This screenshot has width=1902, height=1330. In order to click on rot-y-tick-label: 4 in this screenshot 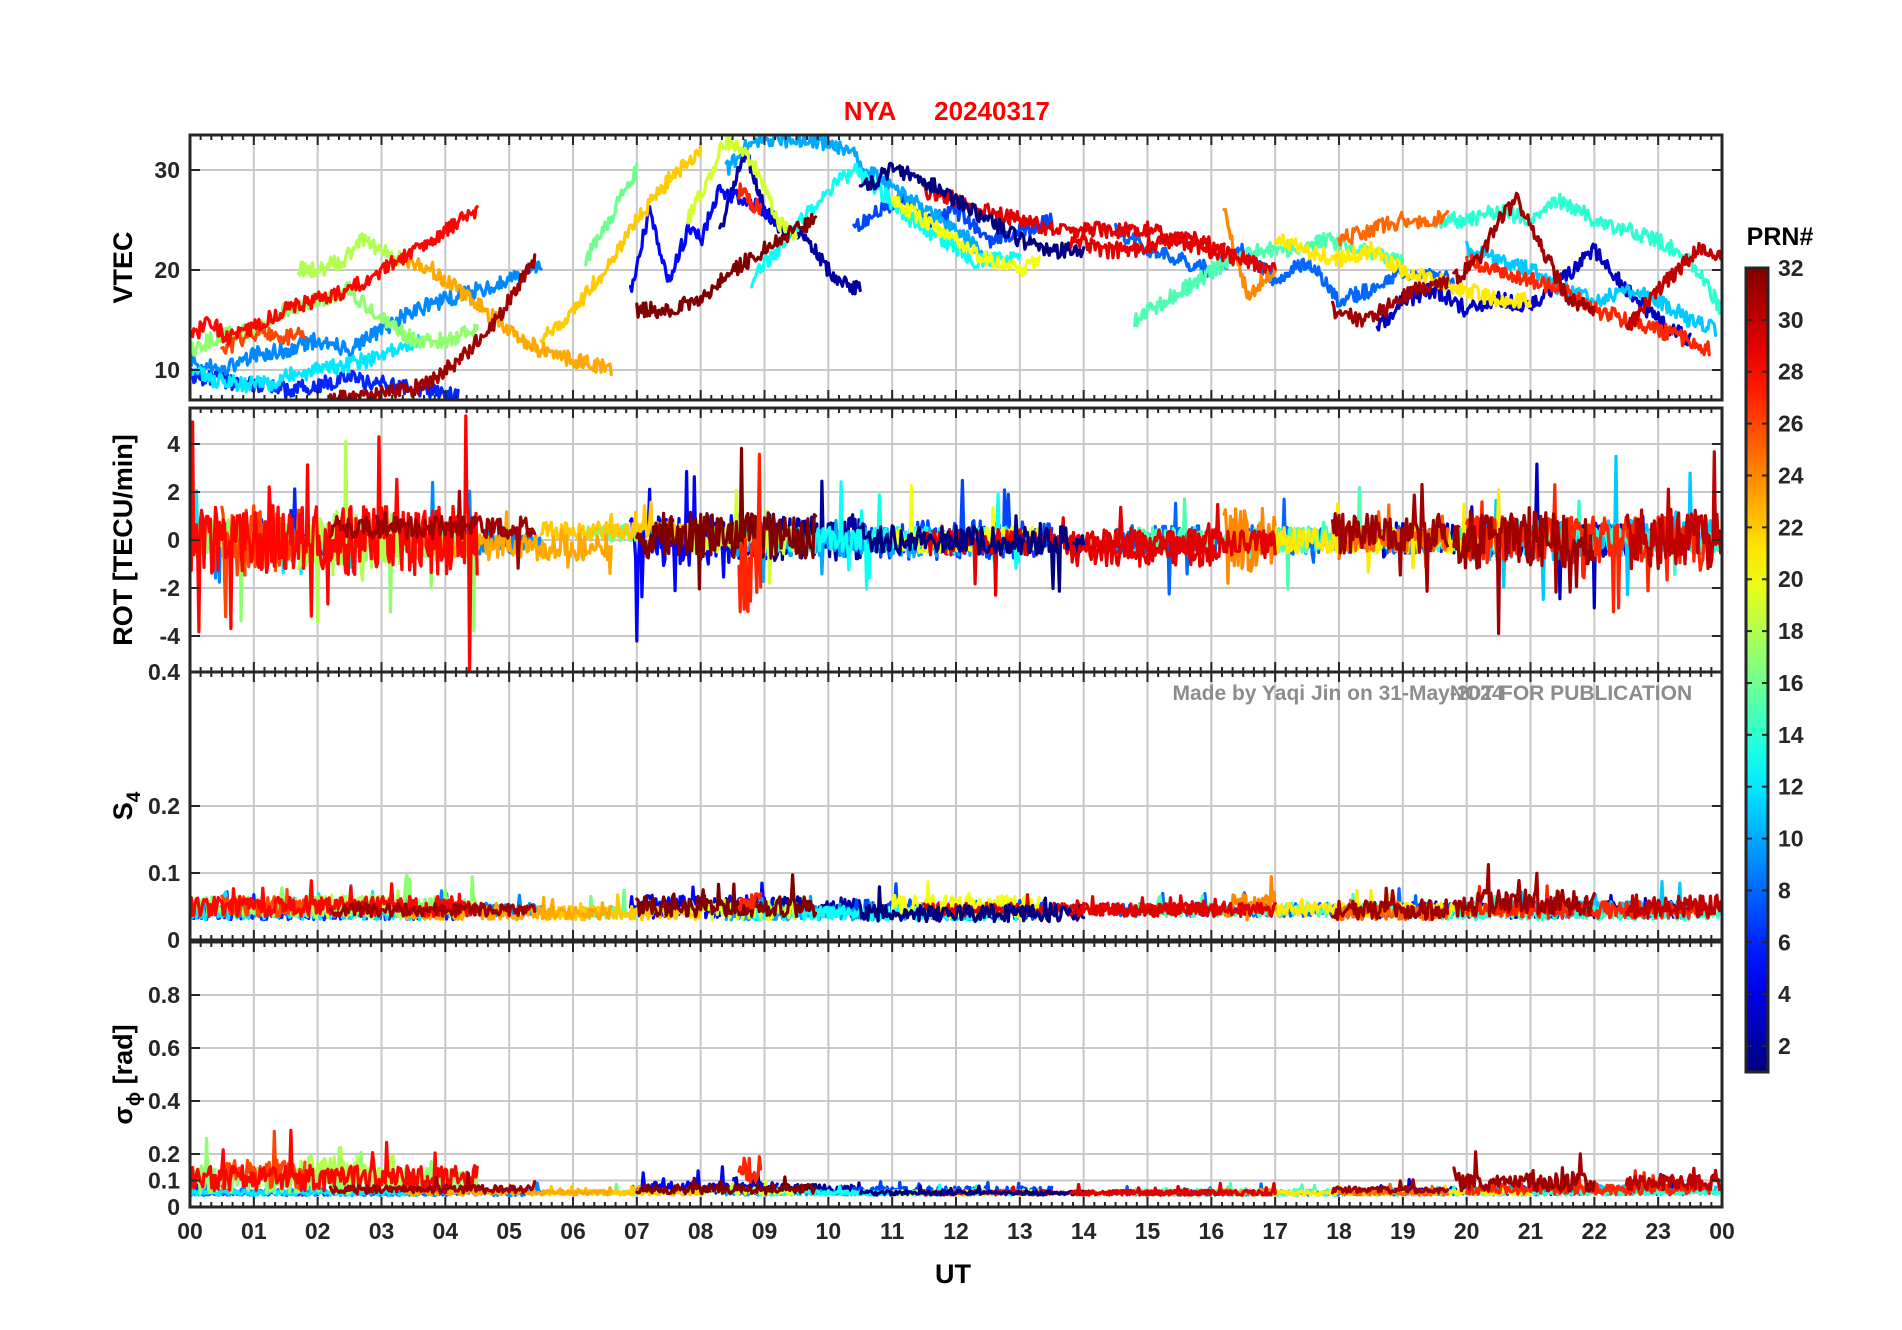, I will do `click(173, 444)`.